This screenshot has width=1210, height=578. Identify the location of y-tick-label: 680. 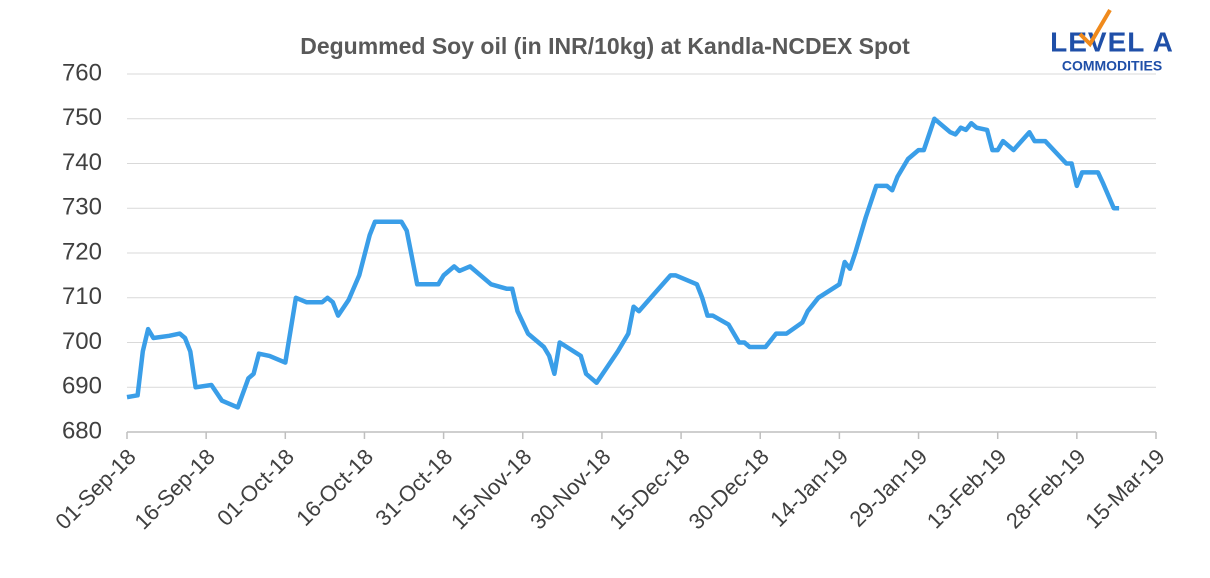
(82, 430).